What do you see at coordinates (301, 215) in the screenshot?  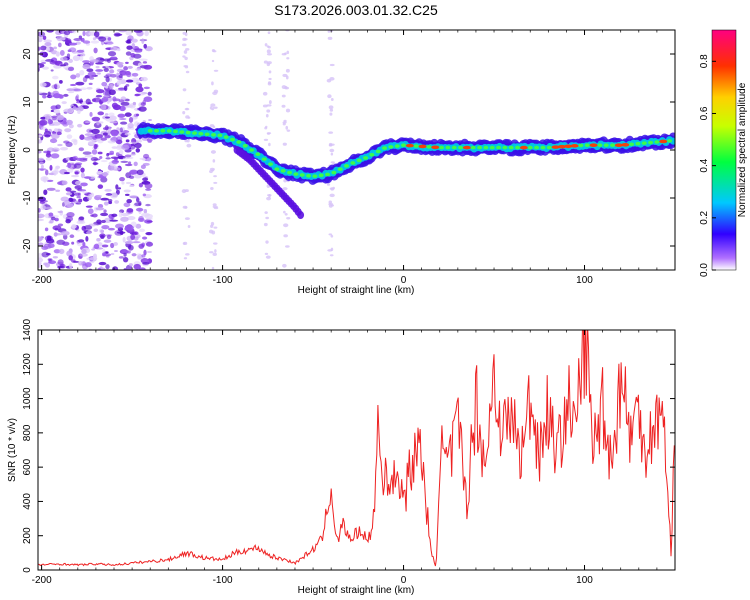 I see `spectrogram-branch-mark` at bounding box center [301, 215].